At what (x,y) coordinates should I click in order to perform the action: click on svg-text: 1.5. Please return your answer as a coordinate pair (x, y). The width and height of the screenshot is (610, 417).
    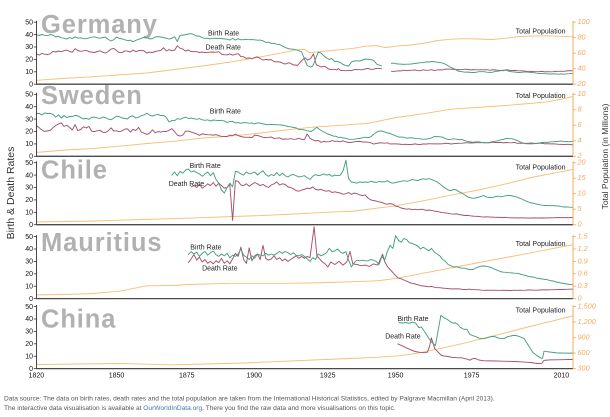
    Looking at the image, I should click on (583, 236).